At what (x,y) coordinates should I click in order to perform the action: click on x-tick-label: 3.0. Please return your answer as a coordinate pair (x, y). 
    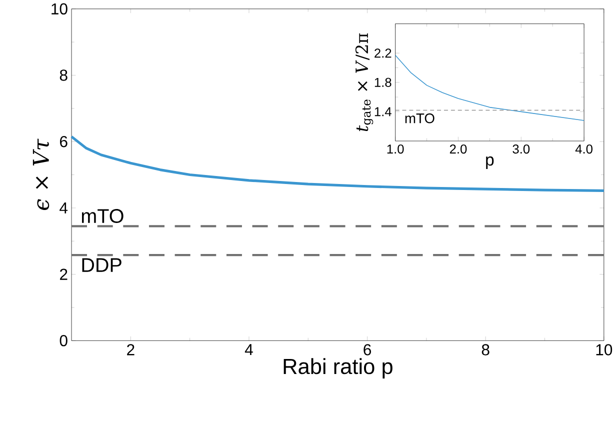
    Looking at the image, I should click on (521, 149).